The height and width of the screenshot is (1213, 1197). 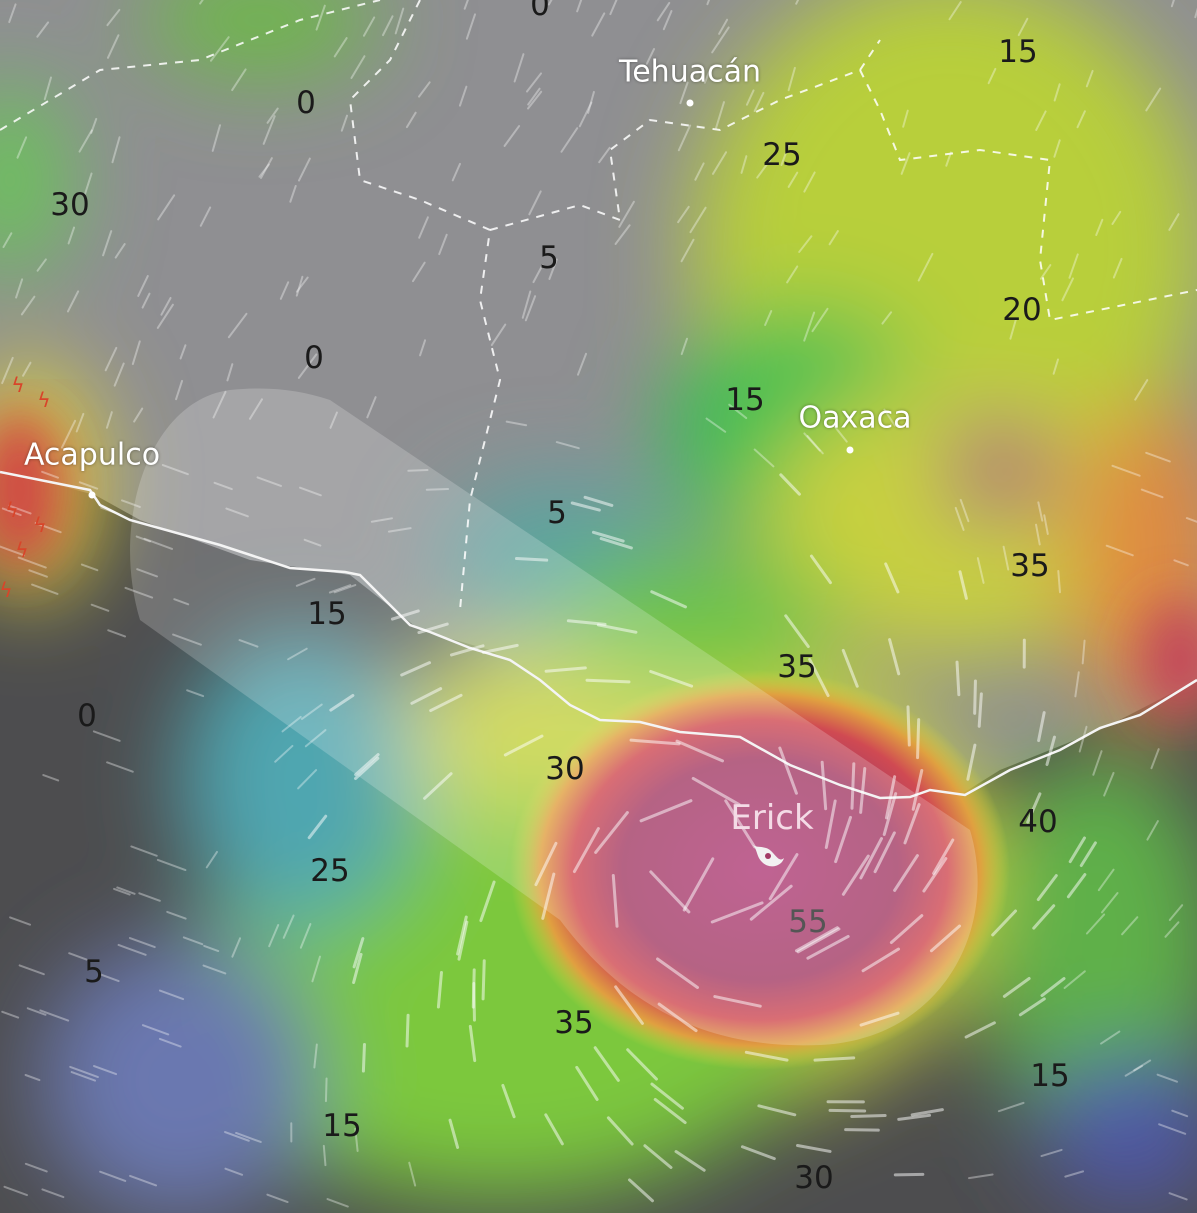 I want to click on city-label-oaxaca: Oaxaca, so click(x=855, y=418).